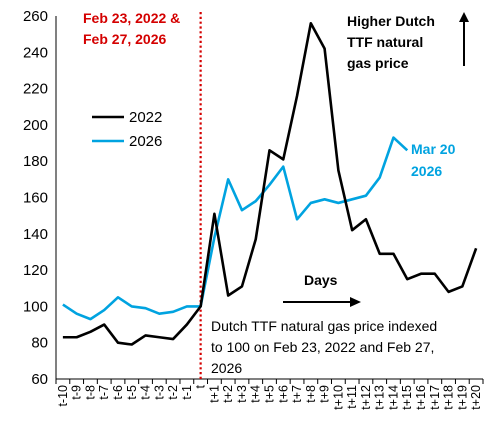 The image size is (492, 431). Describe the element at coordinates (464, 17) in the screenshot. I see `up-arrow-head-icon` at that location.